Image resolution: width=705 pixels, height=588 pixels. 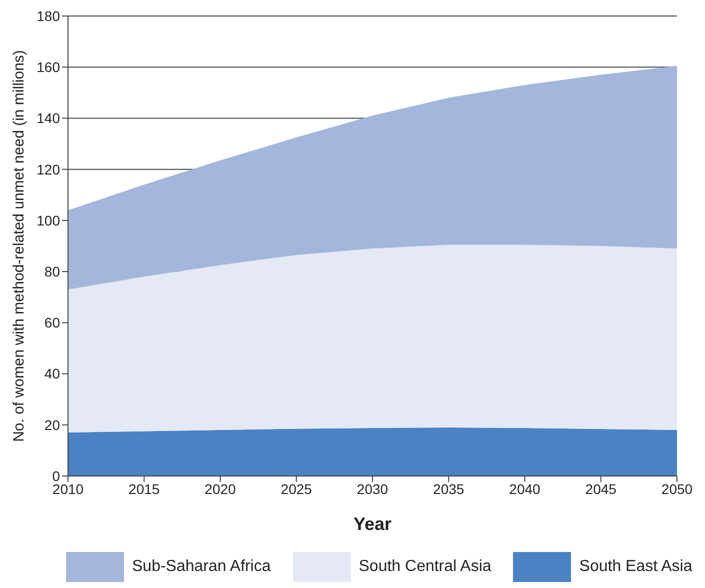 I want to click on y-tick-label: 100, so click(x=48, y=220).